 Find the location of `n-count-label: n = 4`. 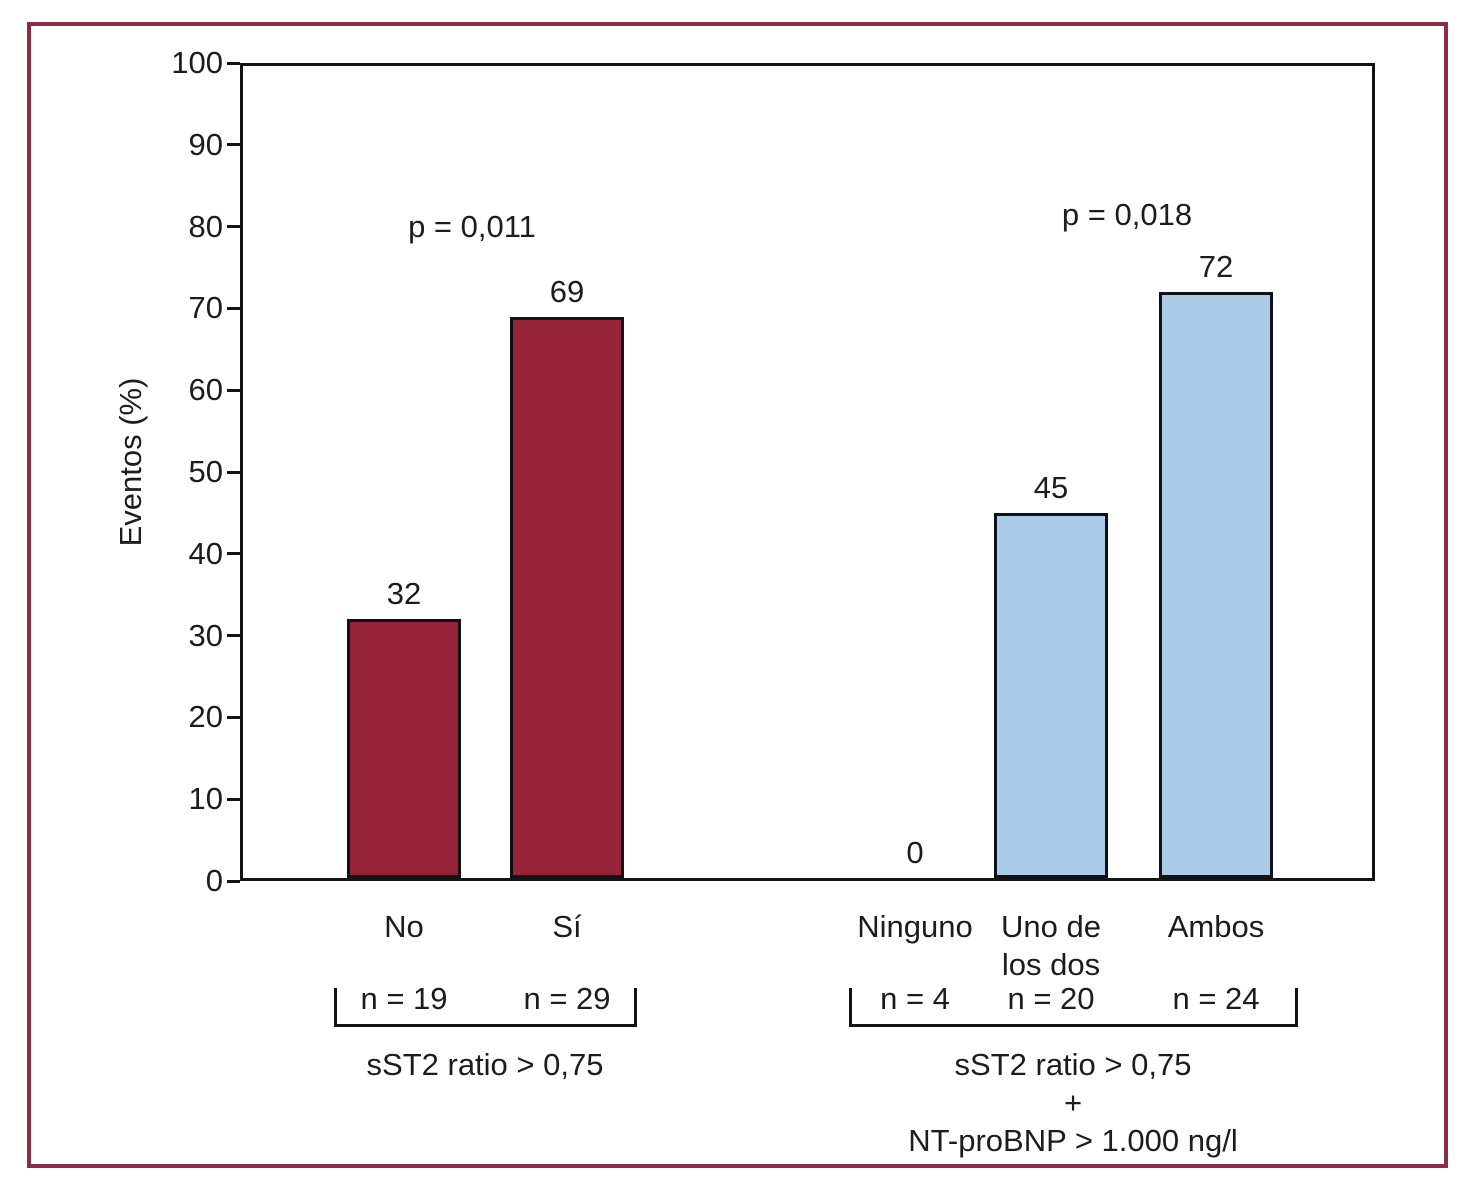

n-count-label: n = 4 is located at coordinates (915, 998).